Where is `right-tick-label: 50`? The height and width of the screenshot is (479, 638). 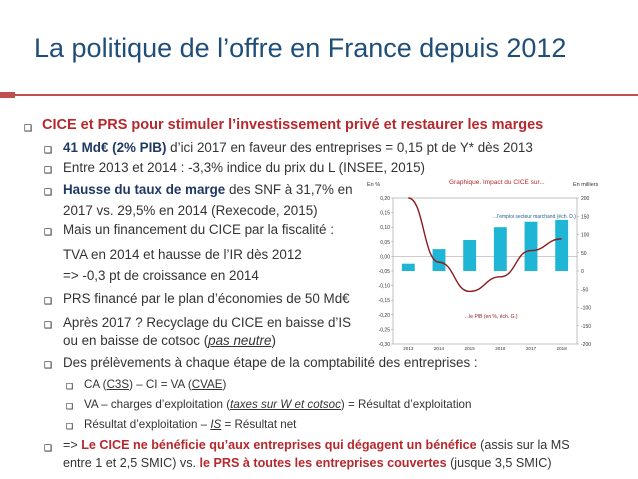
right-tick-label: 50 is located at coordinates (584, 254).